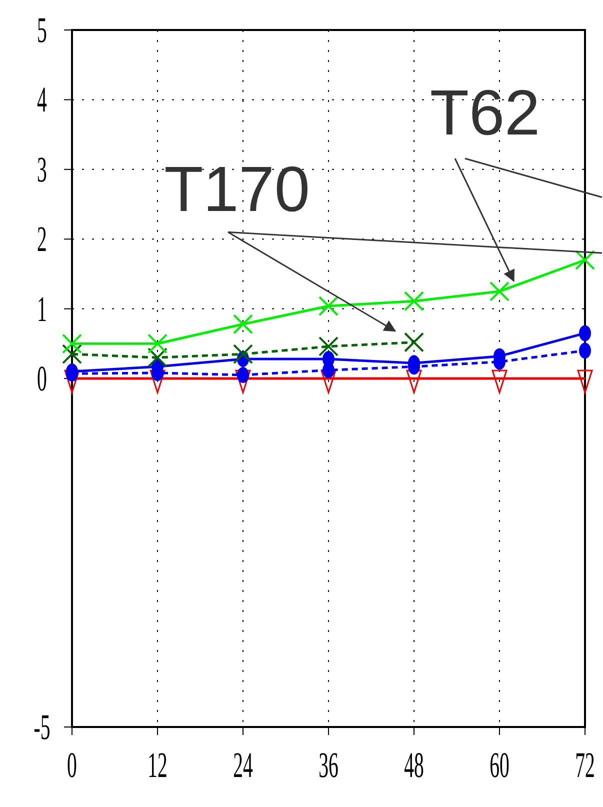 Image resolution: width=603 pixels, height=807 pixels. I want to click on y-tick-label: -5, so click(42, 728).